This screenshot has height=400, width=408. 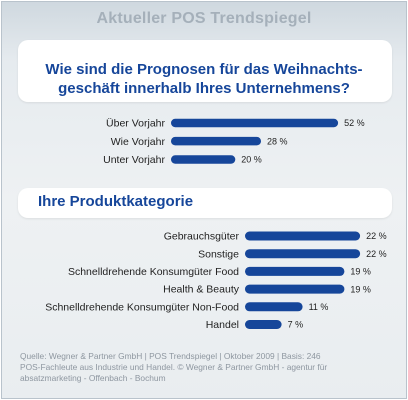 What do you see at coordinates (205, 203) in the screenshot?
I see `category-panel: Ihre Produktkategorie` at bounding box center [205, 203].